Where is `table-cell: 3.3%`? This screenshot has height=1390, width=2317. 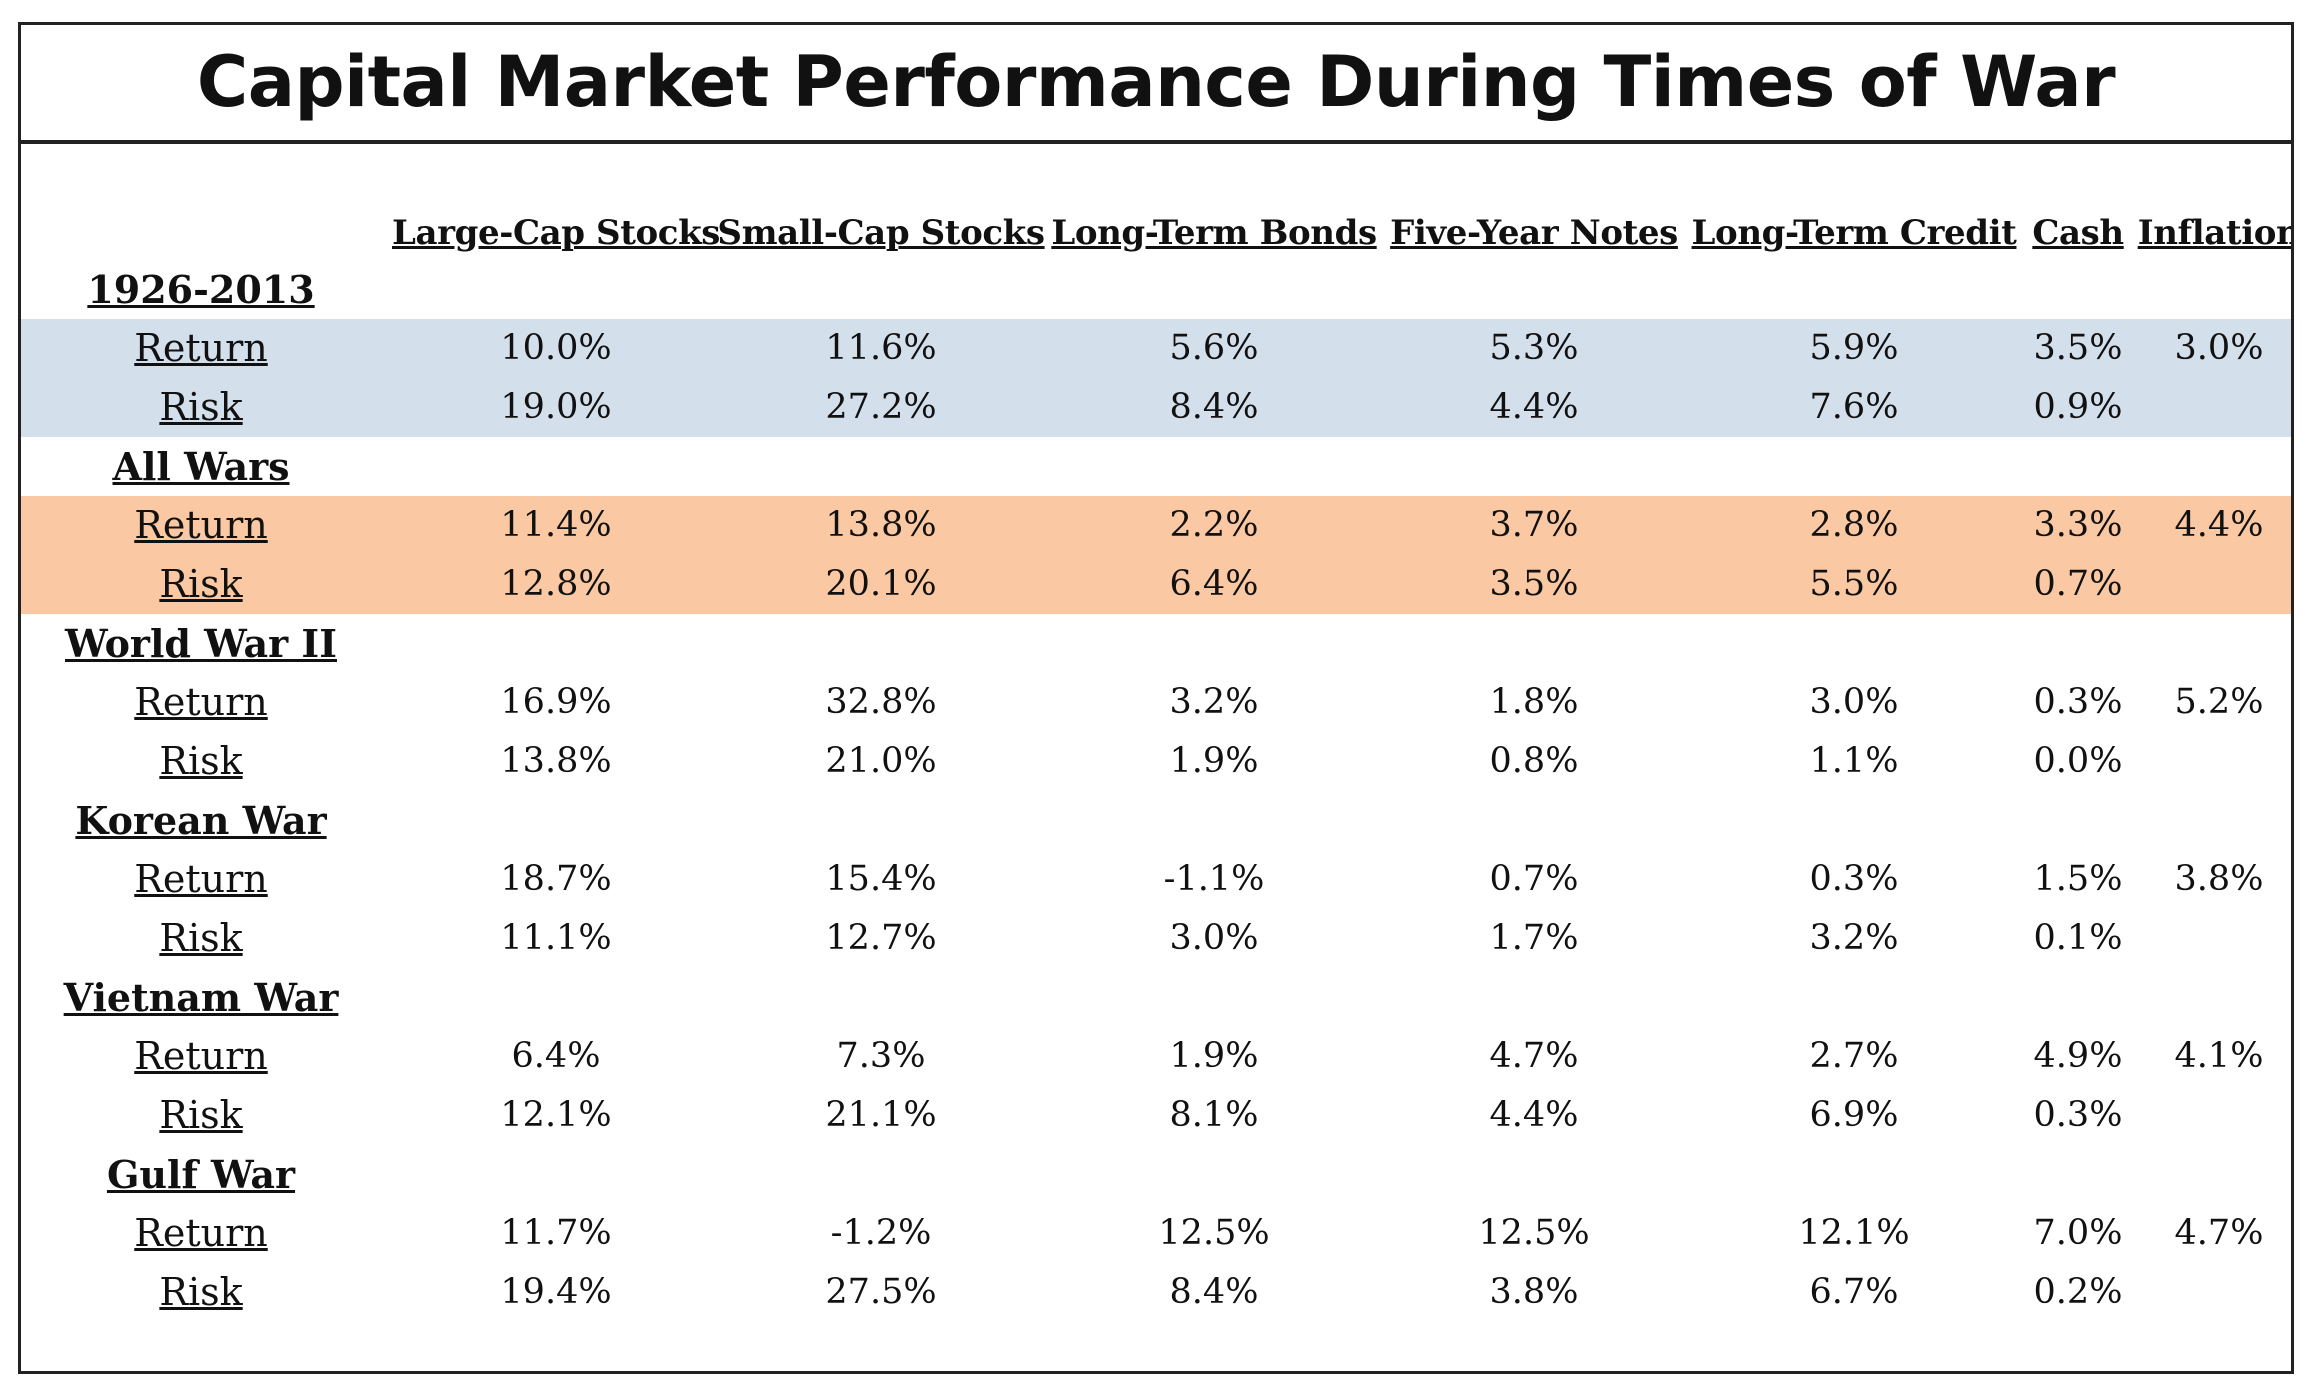
table-cell: 3.3% is located at coordinates (2078, 525).